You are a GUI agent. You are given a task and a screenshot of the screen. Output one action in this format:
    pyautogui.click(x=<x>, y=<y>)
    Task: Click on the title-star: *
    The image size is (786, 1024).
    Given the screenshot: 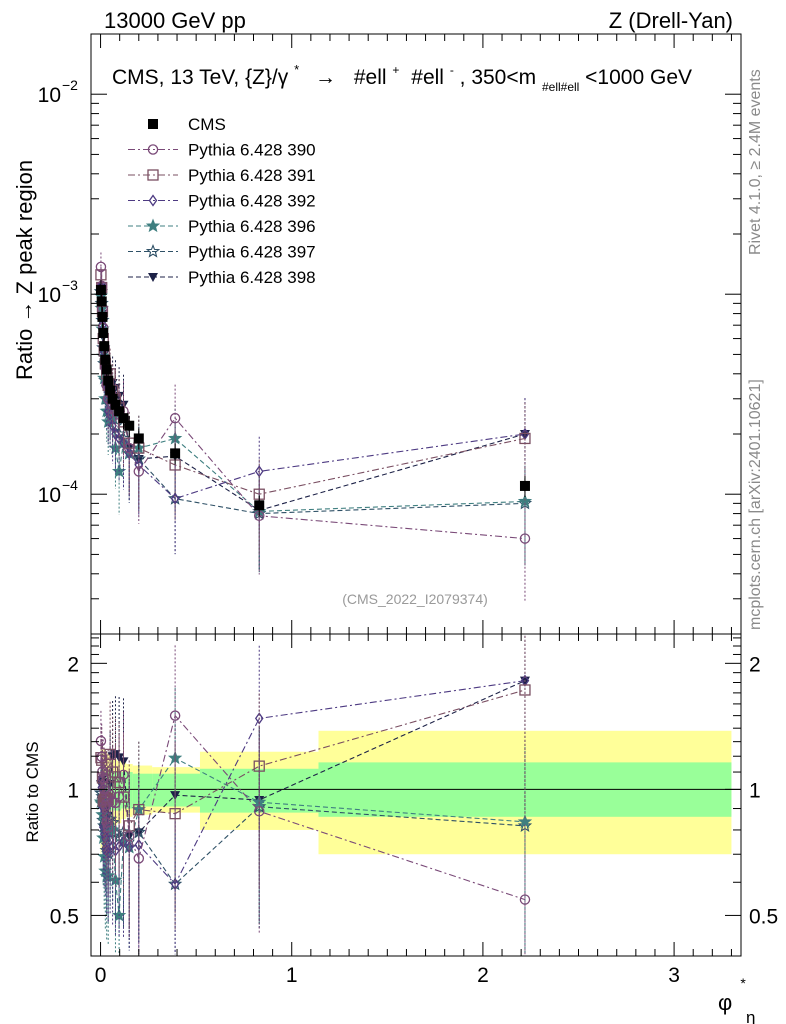 What is the action you would take?
    pyautogui.click(x=296, y=69)
    